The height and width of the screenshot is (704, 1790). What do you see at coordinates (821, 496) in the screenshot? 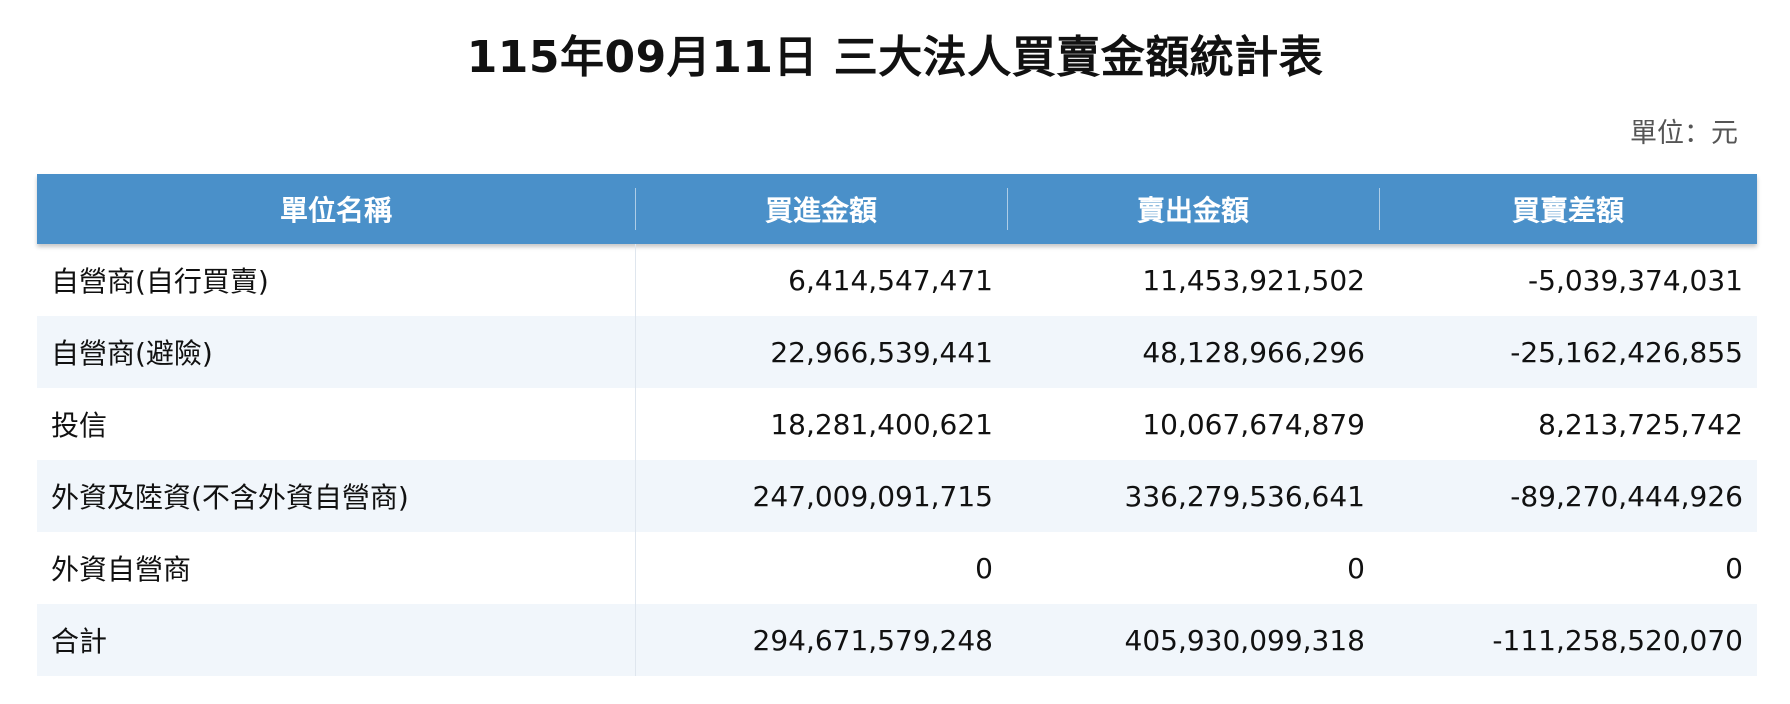
I see `buy-amount-cell: 247,009,091,715` at bounding box center [821, 496].